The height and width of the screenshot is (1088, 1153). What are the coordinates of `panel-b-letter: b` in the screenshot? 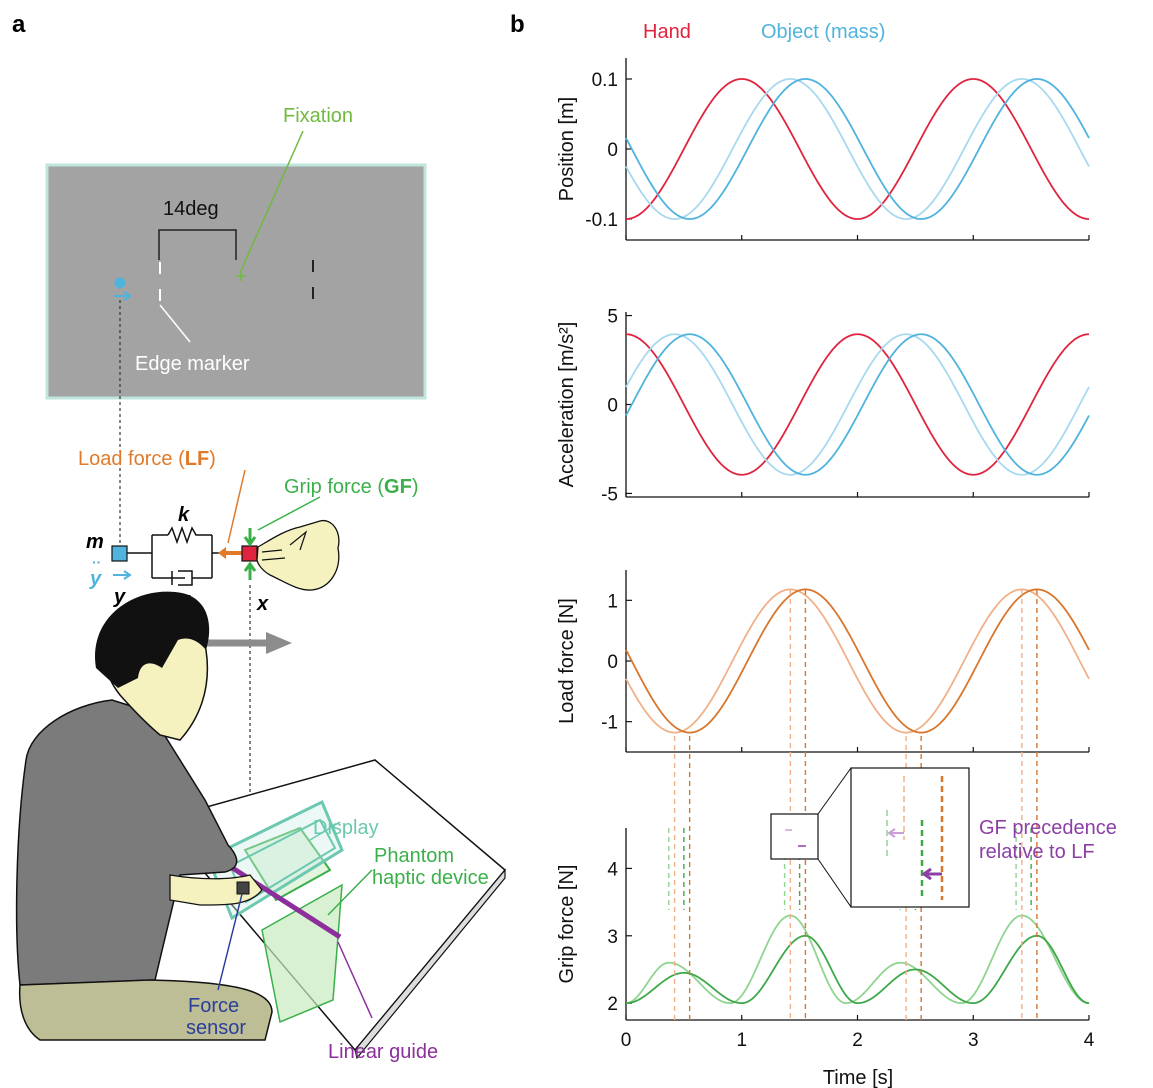 It's located at (517, 24).